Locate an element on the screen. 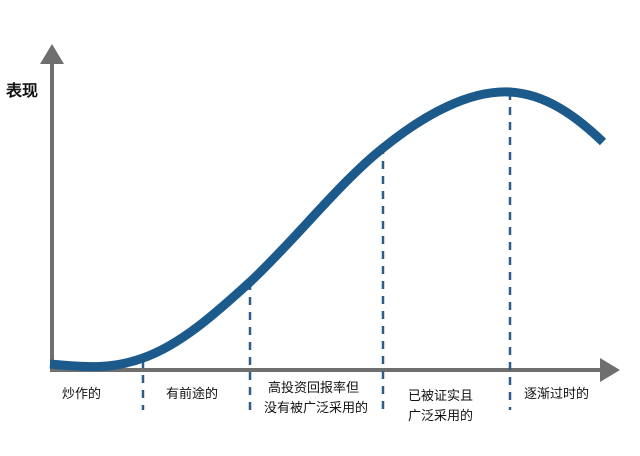 This screenshot has height=456, width=640. phase-2-line-1: 有前途的 is located at coordinates (192, 394).